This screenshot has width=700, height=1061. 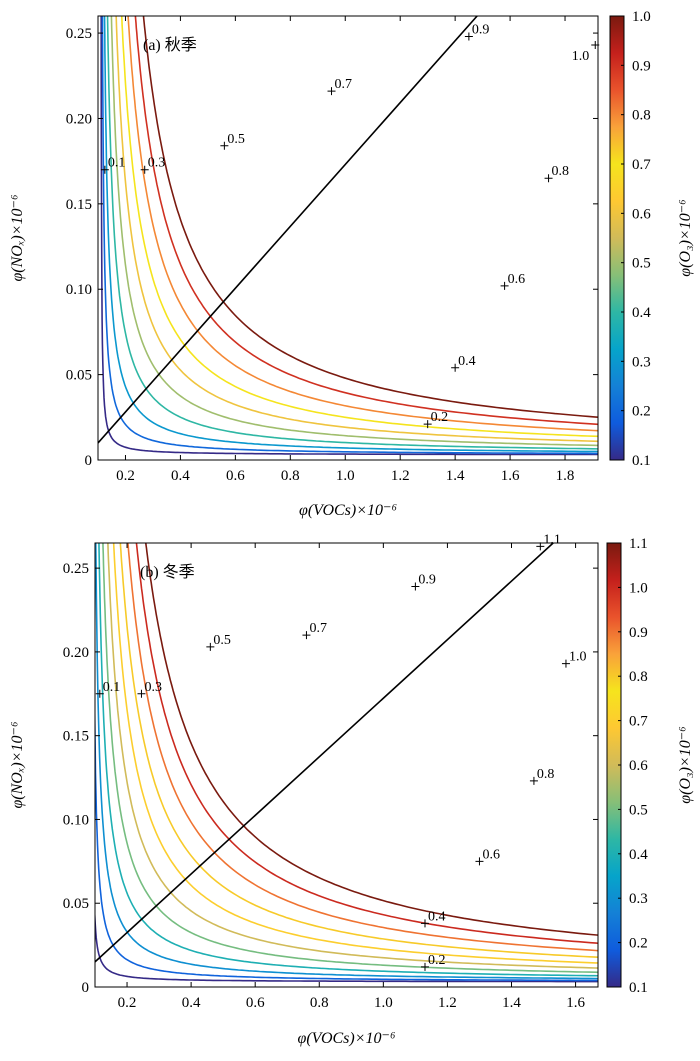 I want to click on colorbar-tick-label: 0.8, so click(x=641, y=116).